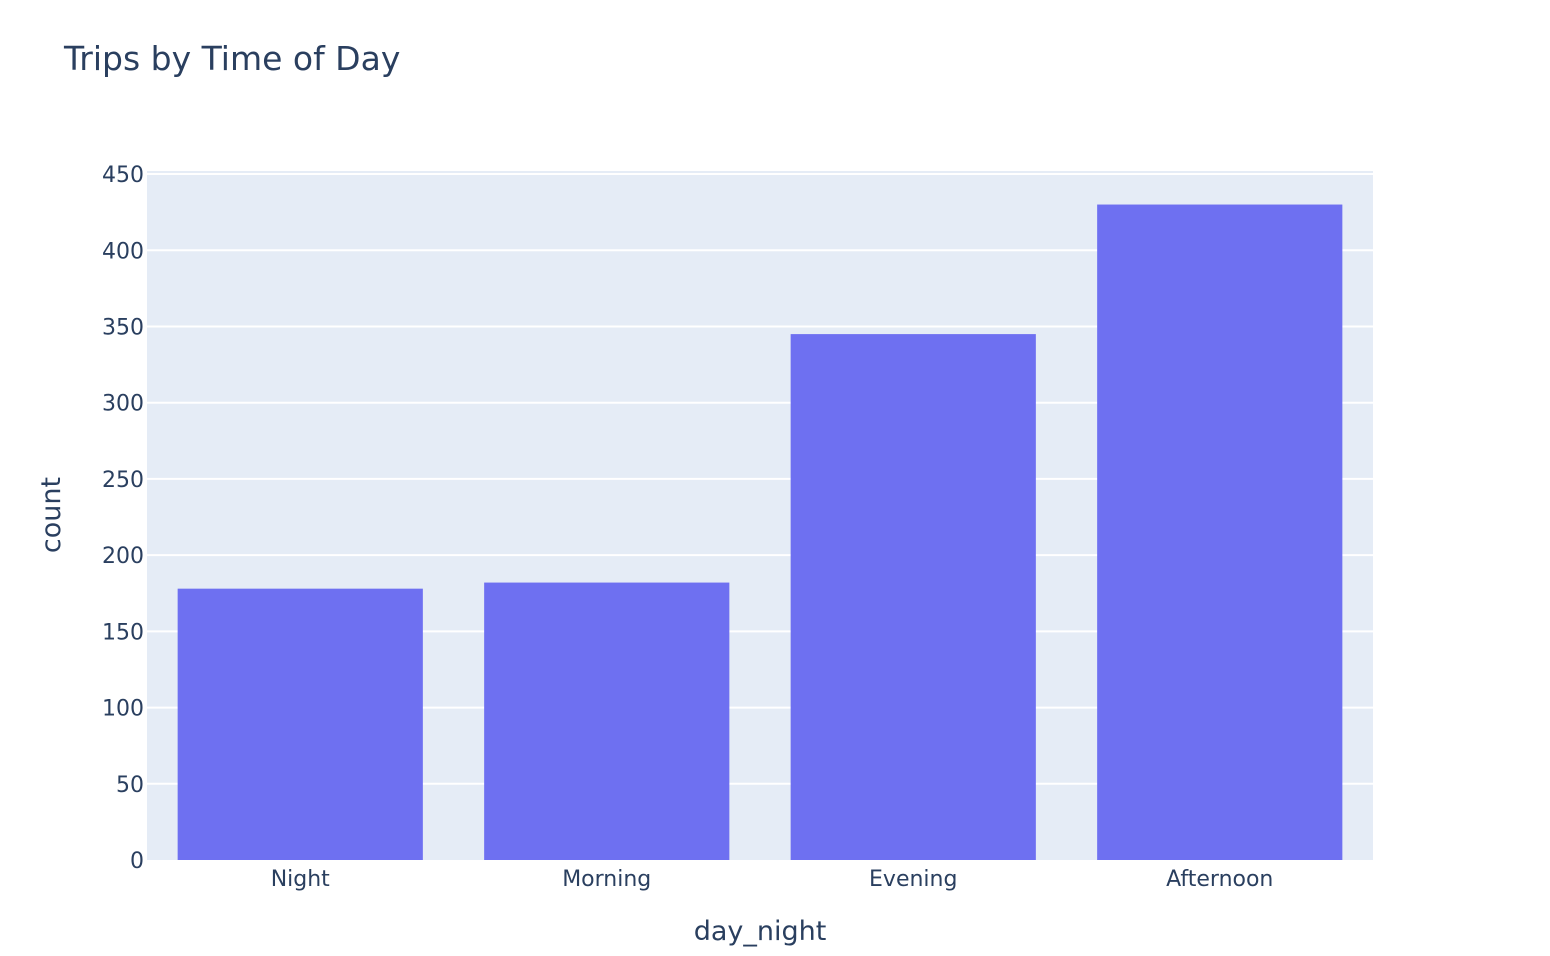 The image size is (1550, 956). What do you see at coordinates (123, 175) in the screenshot?
I see `y-tick-label: 450` at bounding box center [123, 175].